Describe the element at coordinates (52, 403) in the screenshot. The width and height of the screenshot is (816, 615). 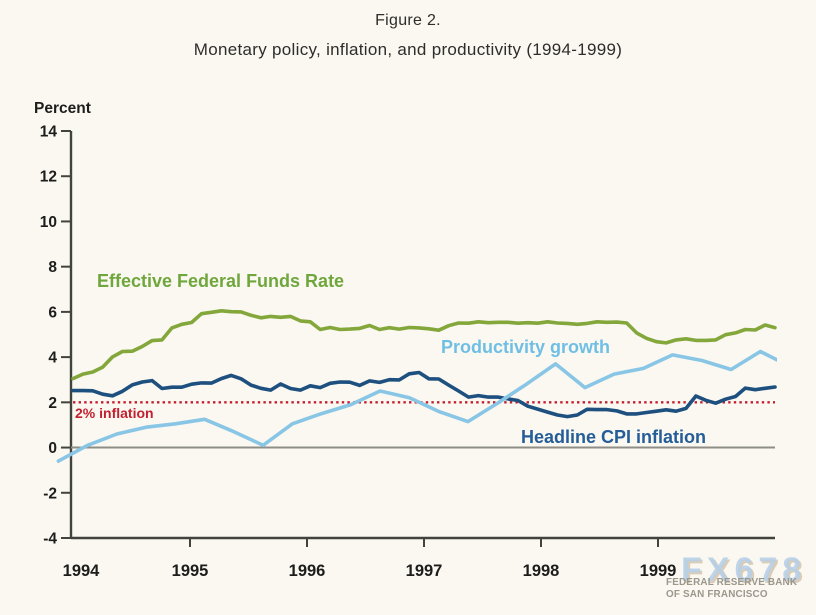
I see `y-tick-label: 2` at that location.